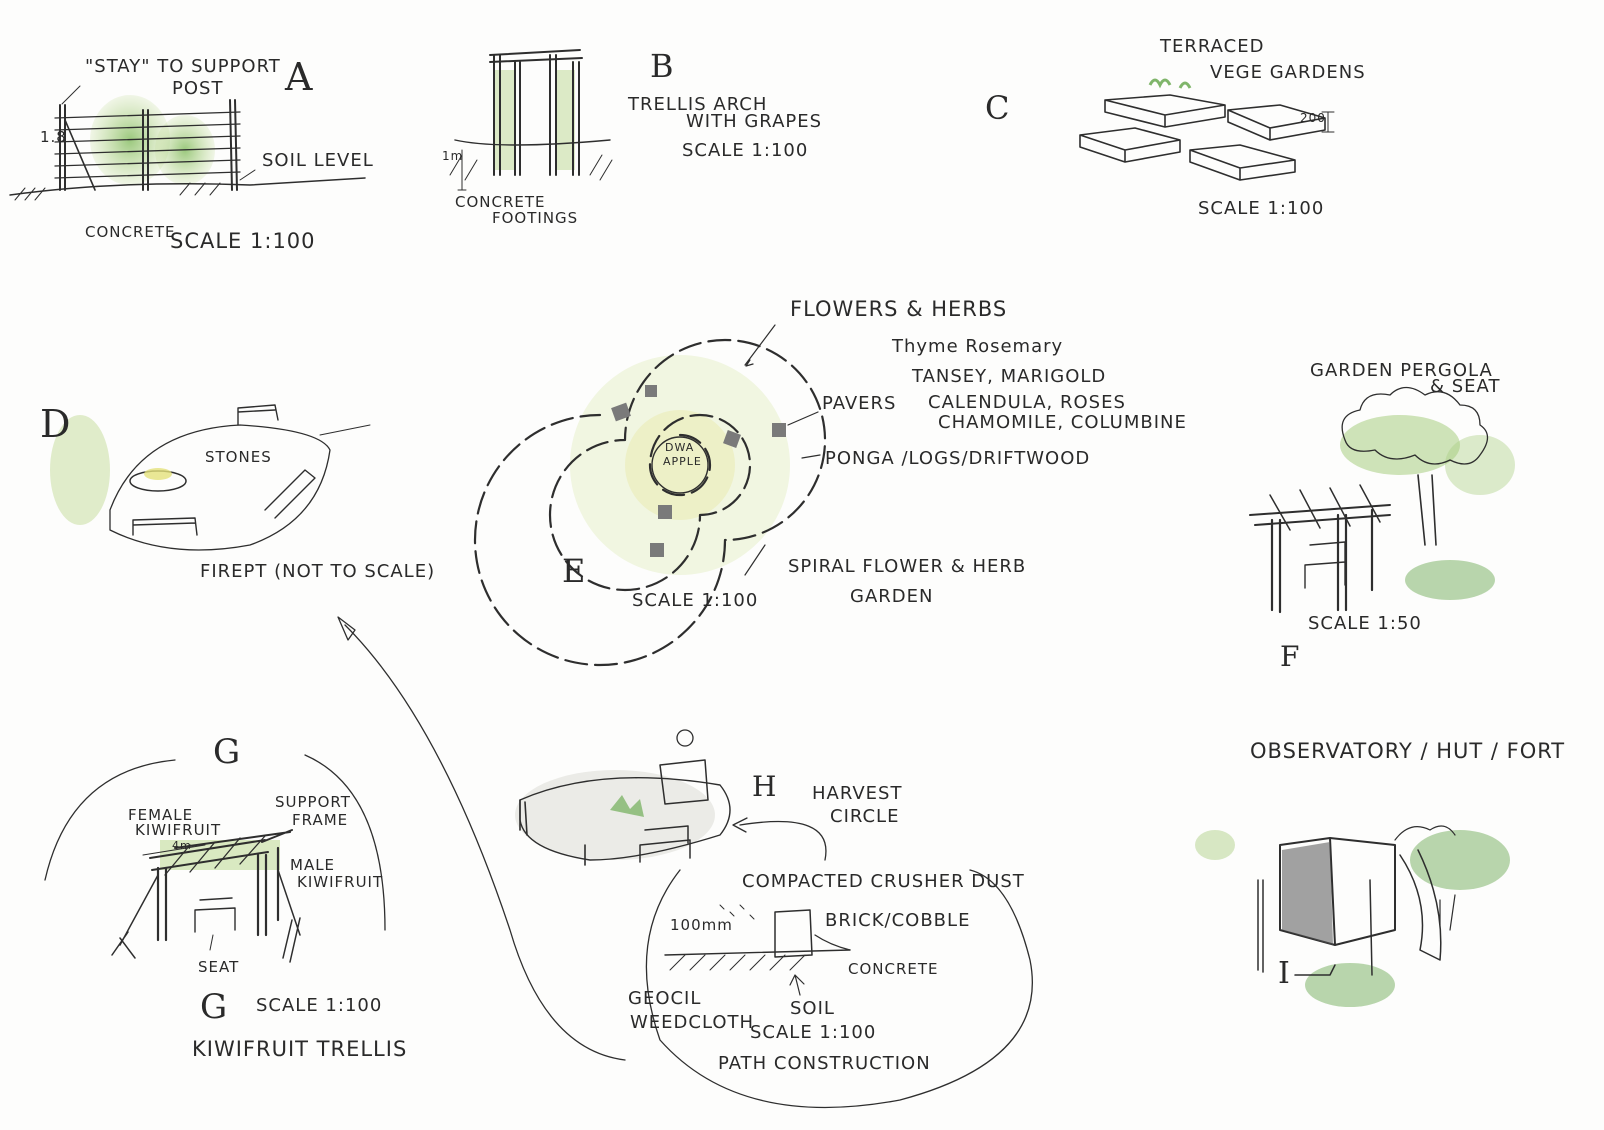 Image resolution: width=1604 pixels, height=1130 pixels. I want to click on center-tree-line2: APPLE, so click(682, 461).